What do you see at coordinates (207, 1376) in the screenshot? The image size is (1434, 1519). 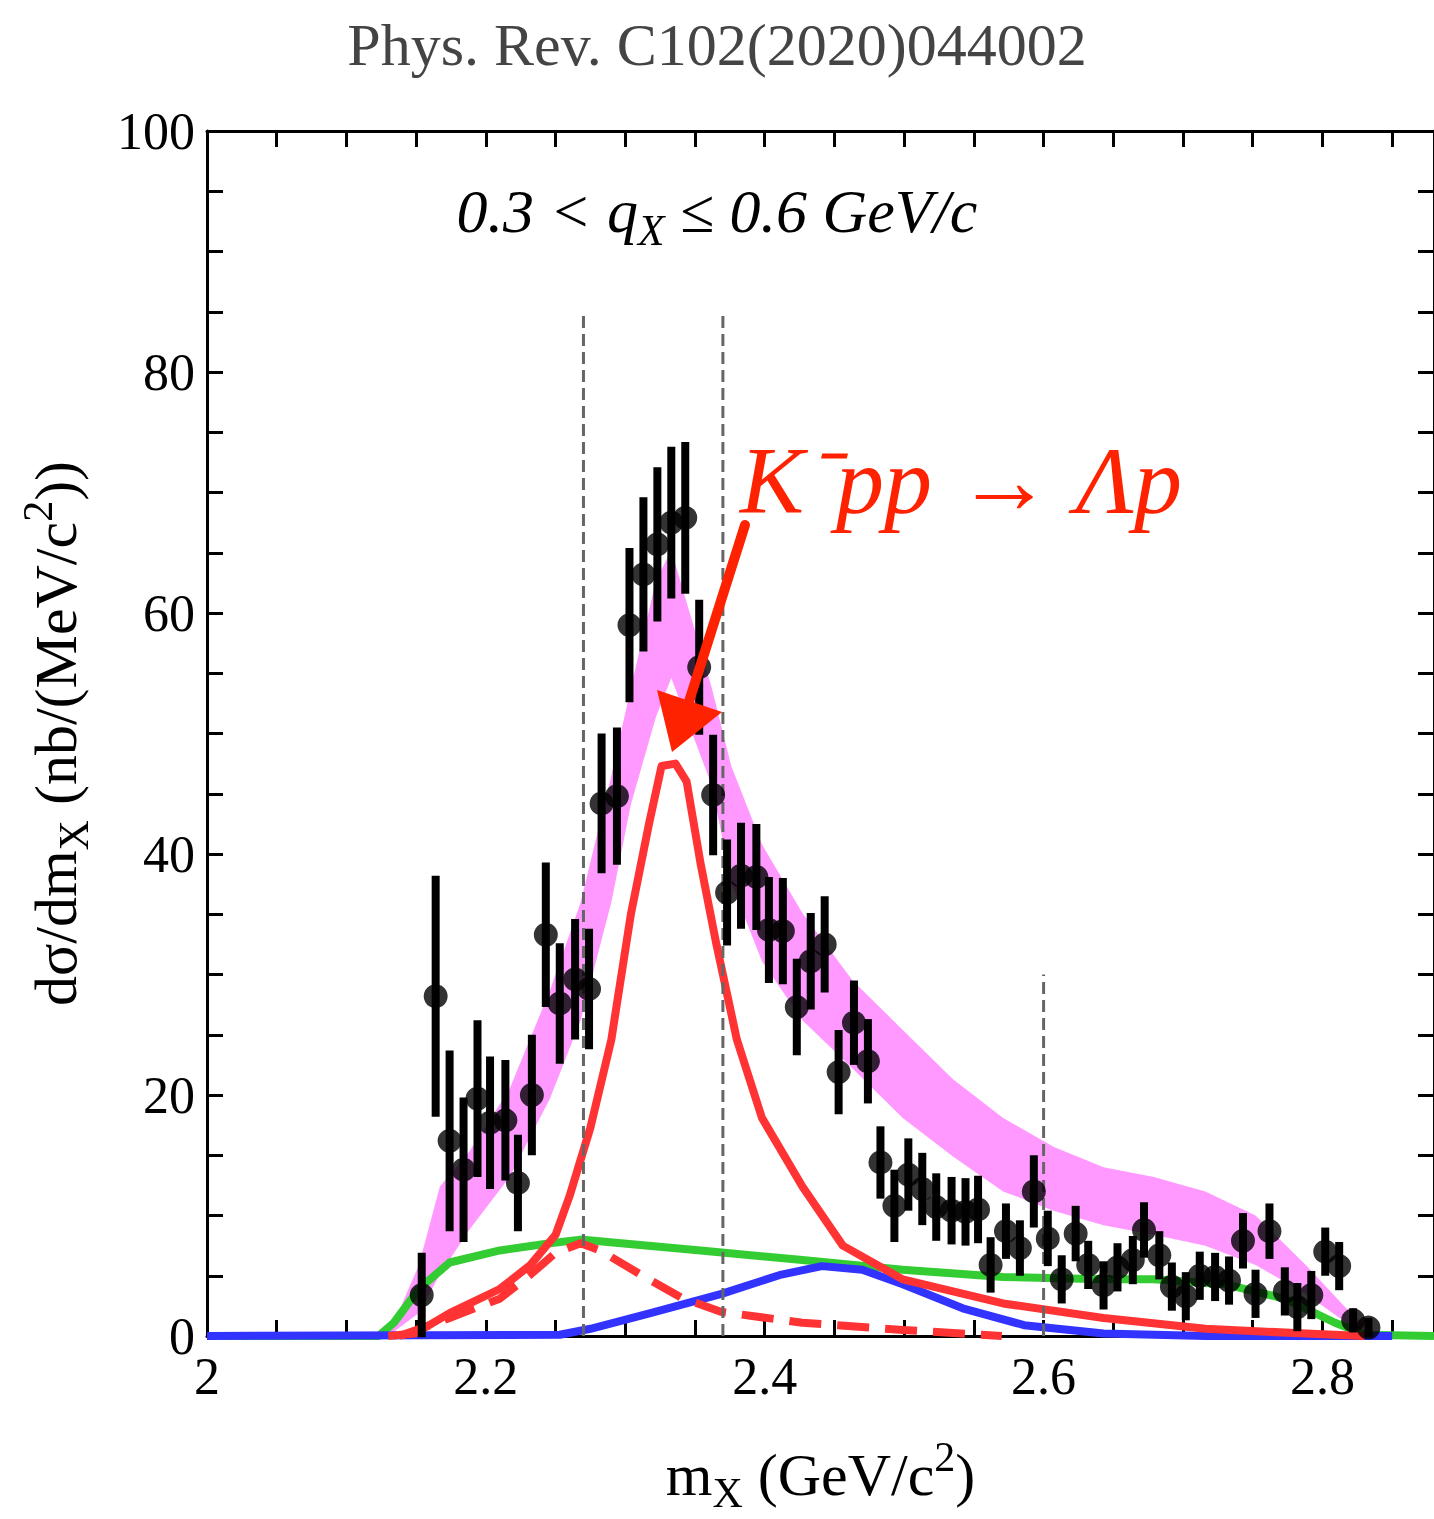 I see `x-tick-label: 2` at bounding box center [207, 1376].